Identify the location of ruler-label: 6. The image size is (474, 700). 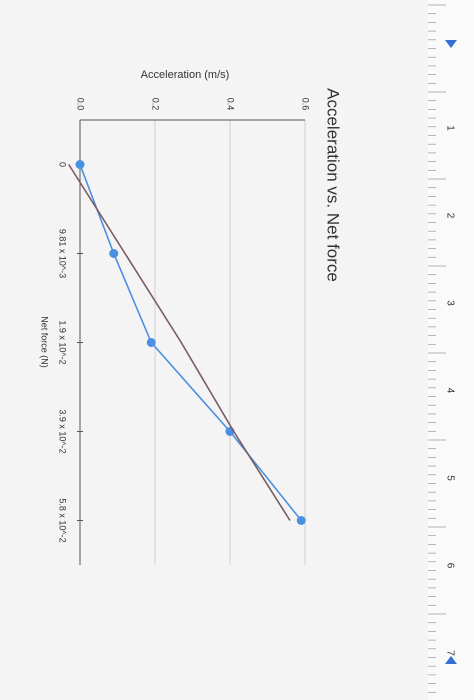
(449, 566).